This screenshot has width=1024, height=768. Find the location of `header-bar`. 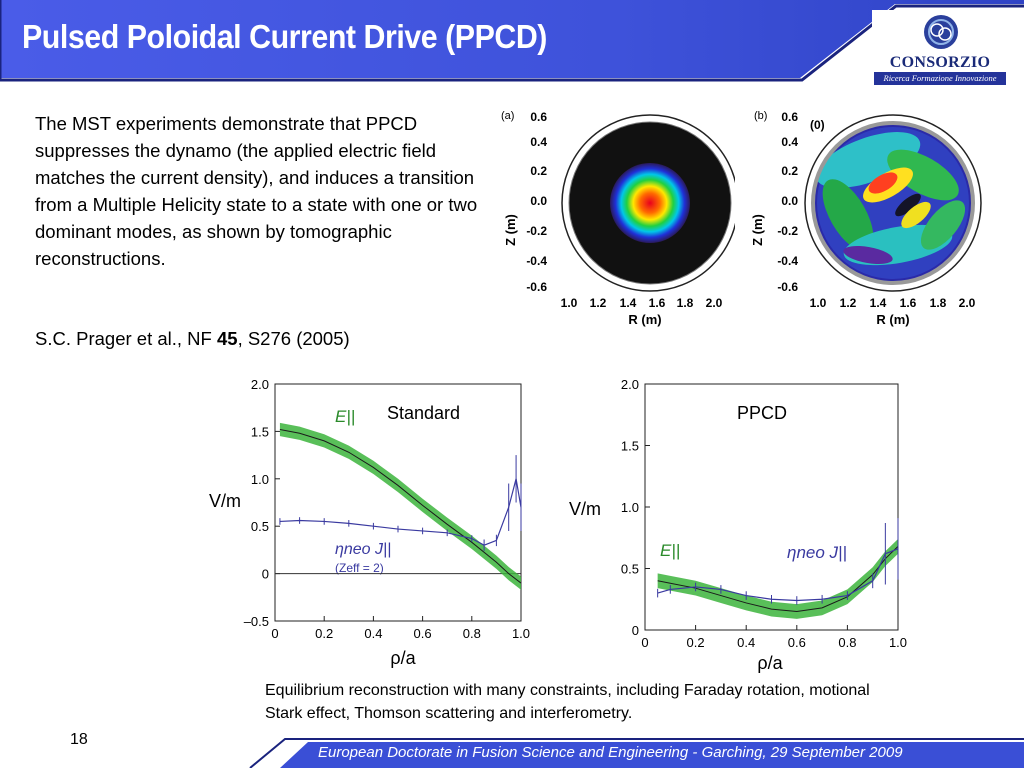

header-bar is located at coordinates (512, 41).